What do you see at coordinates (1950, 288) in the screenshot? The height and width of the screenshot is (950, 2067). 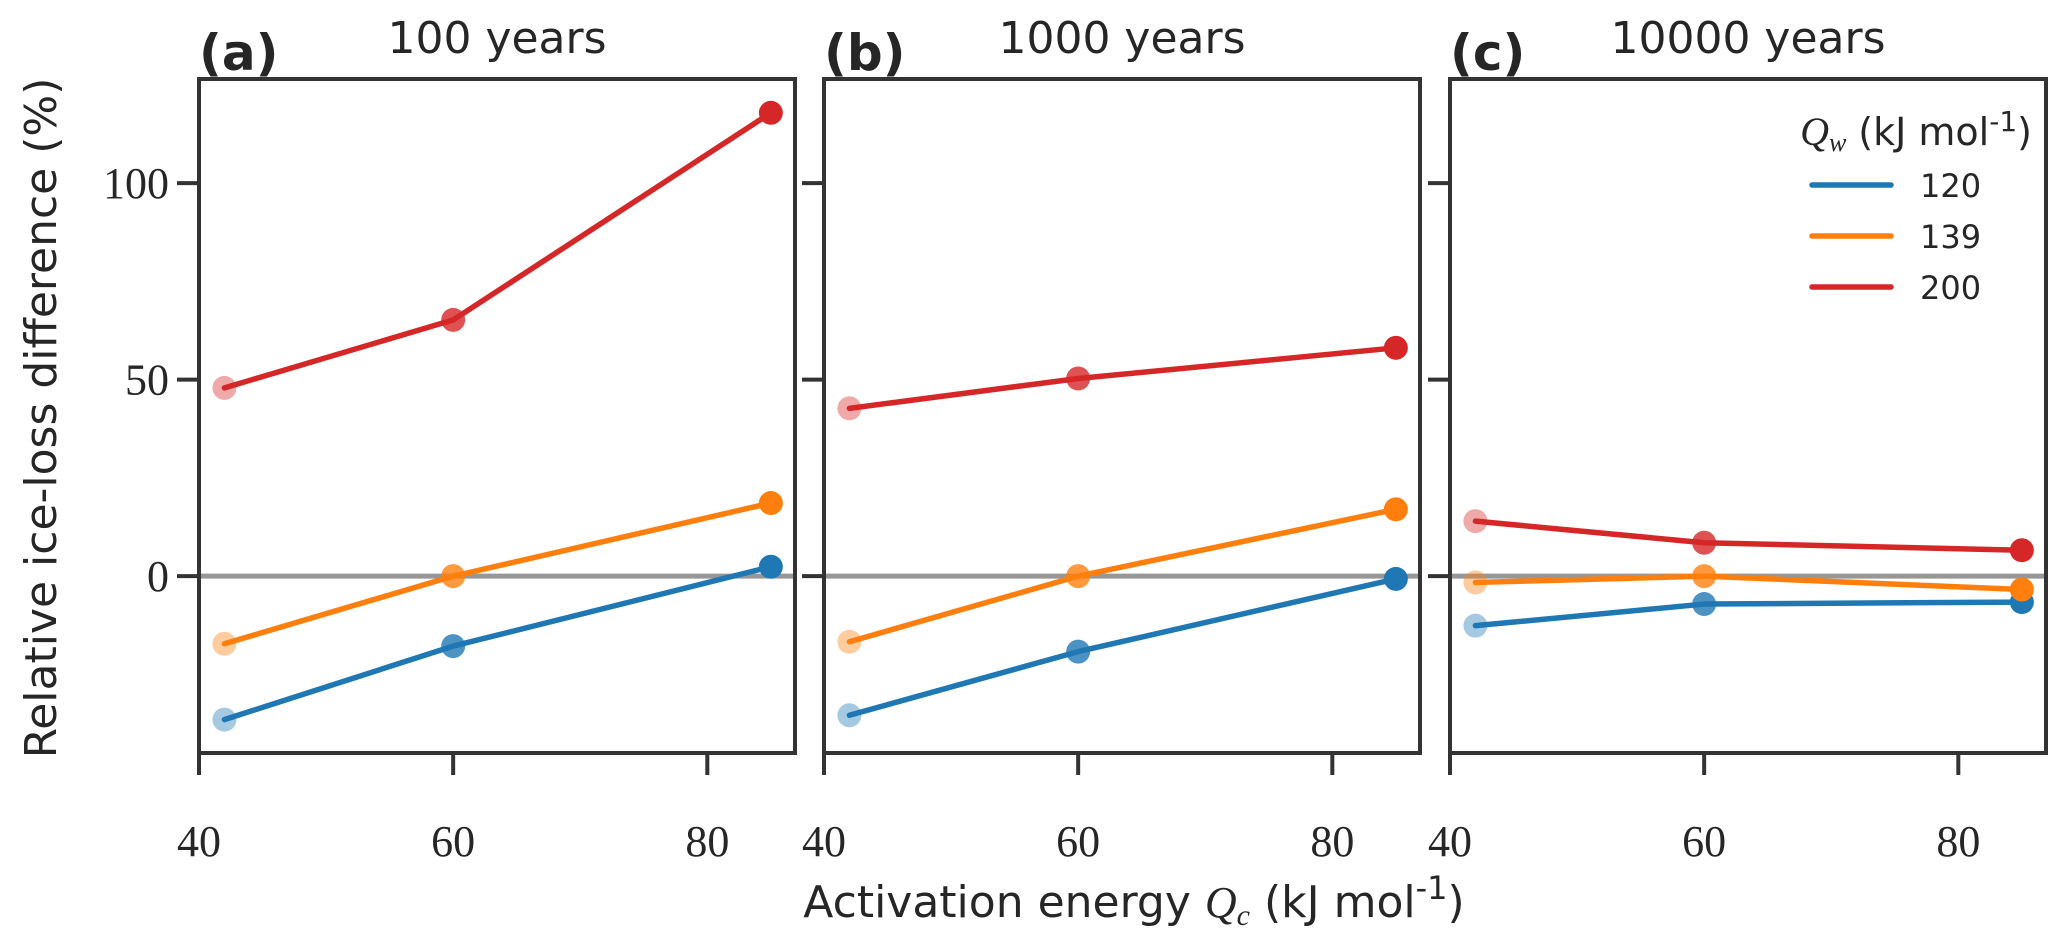 I see `legend-label: 200` at bounding box center [1950, 288].